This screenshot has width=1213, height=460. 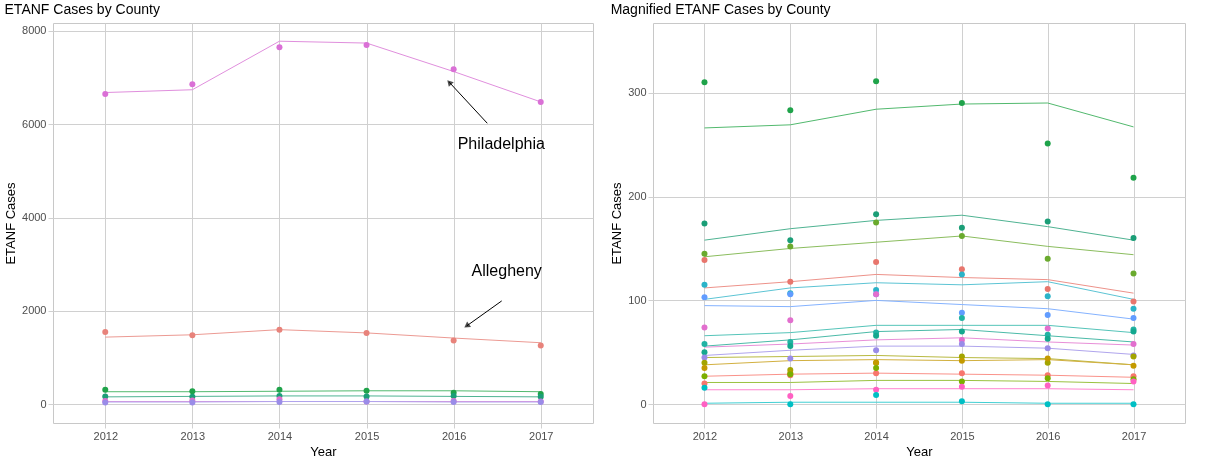 I want to click on annotation: Philadelphia, so click(x=501, y=144).